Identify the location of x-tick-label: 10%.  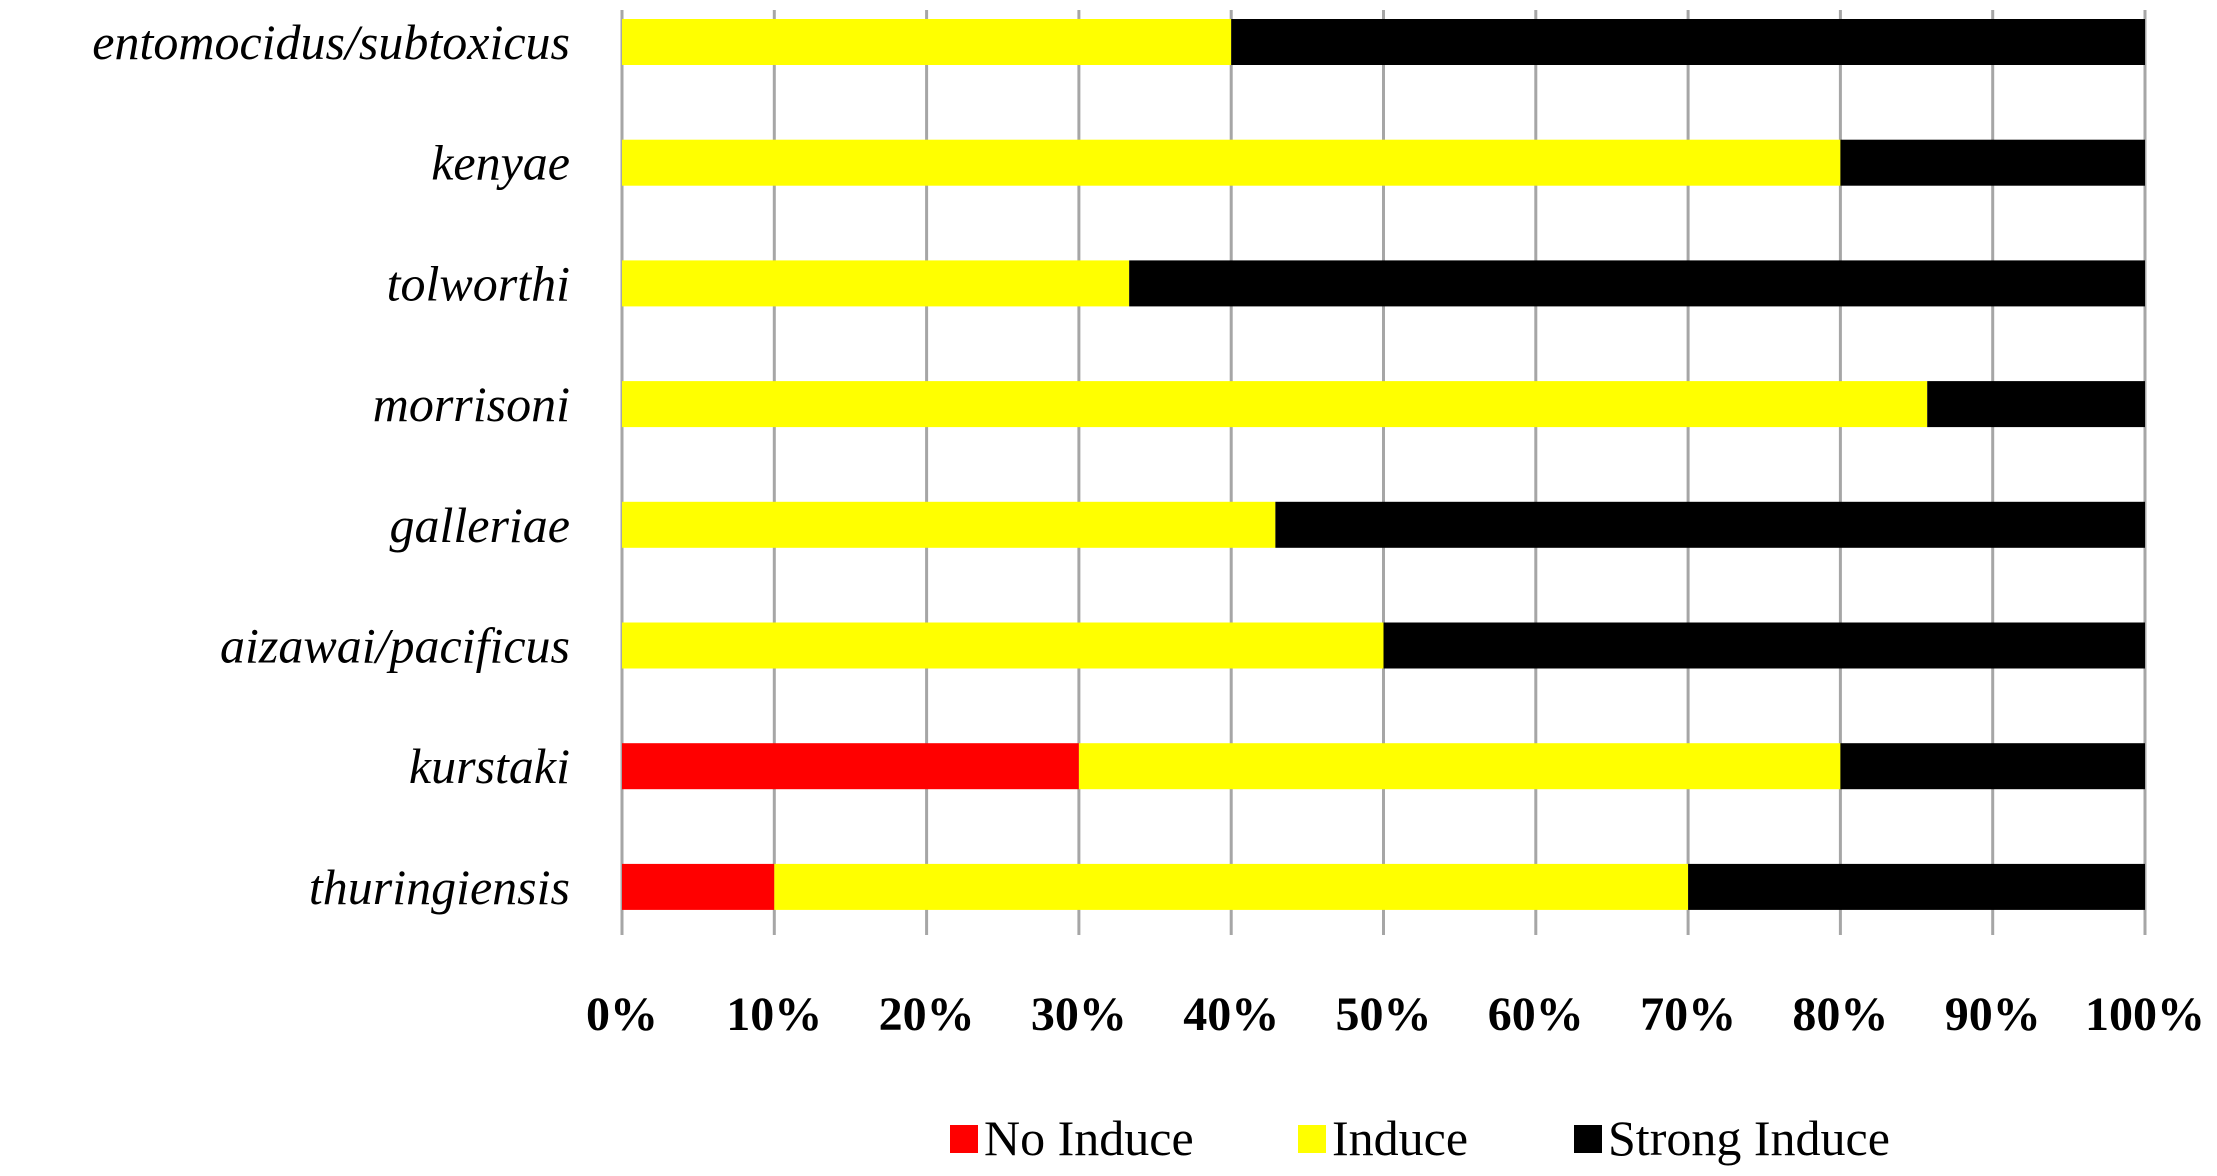
(774, 1014).